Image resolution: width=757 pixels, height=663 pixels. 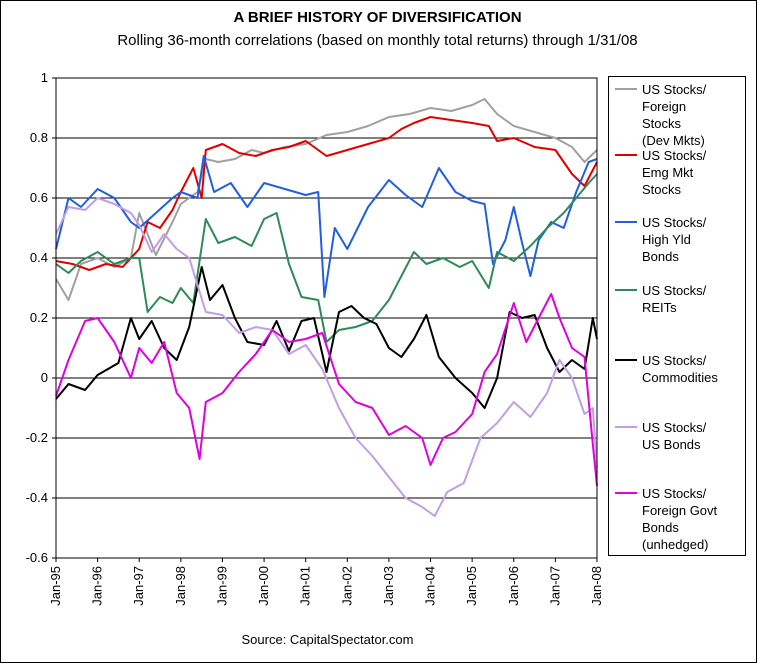 I want to click on legend-label: US Stocks/ Foreign Govt Bonds (unhedged), so click(x=680, y=519).